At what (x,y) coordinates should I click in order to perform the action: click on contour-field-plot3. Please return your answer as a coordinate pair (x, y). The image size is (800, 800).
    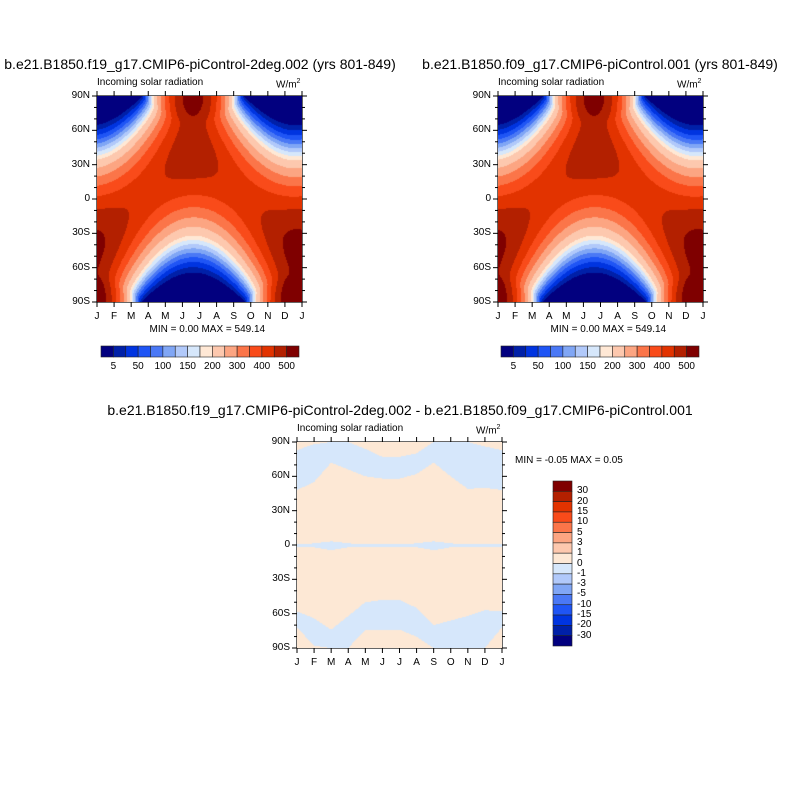
    Looking at the image, I should click on (399, 545).